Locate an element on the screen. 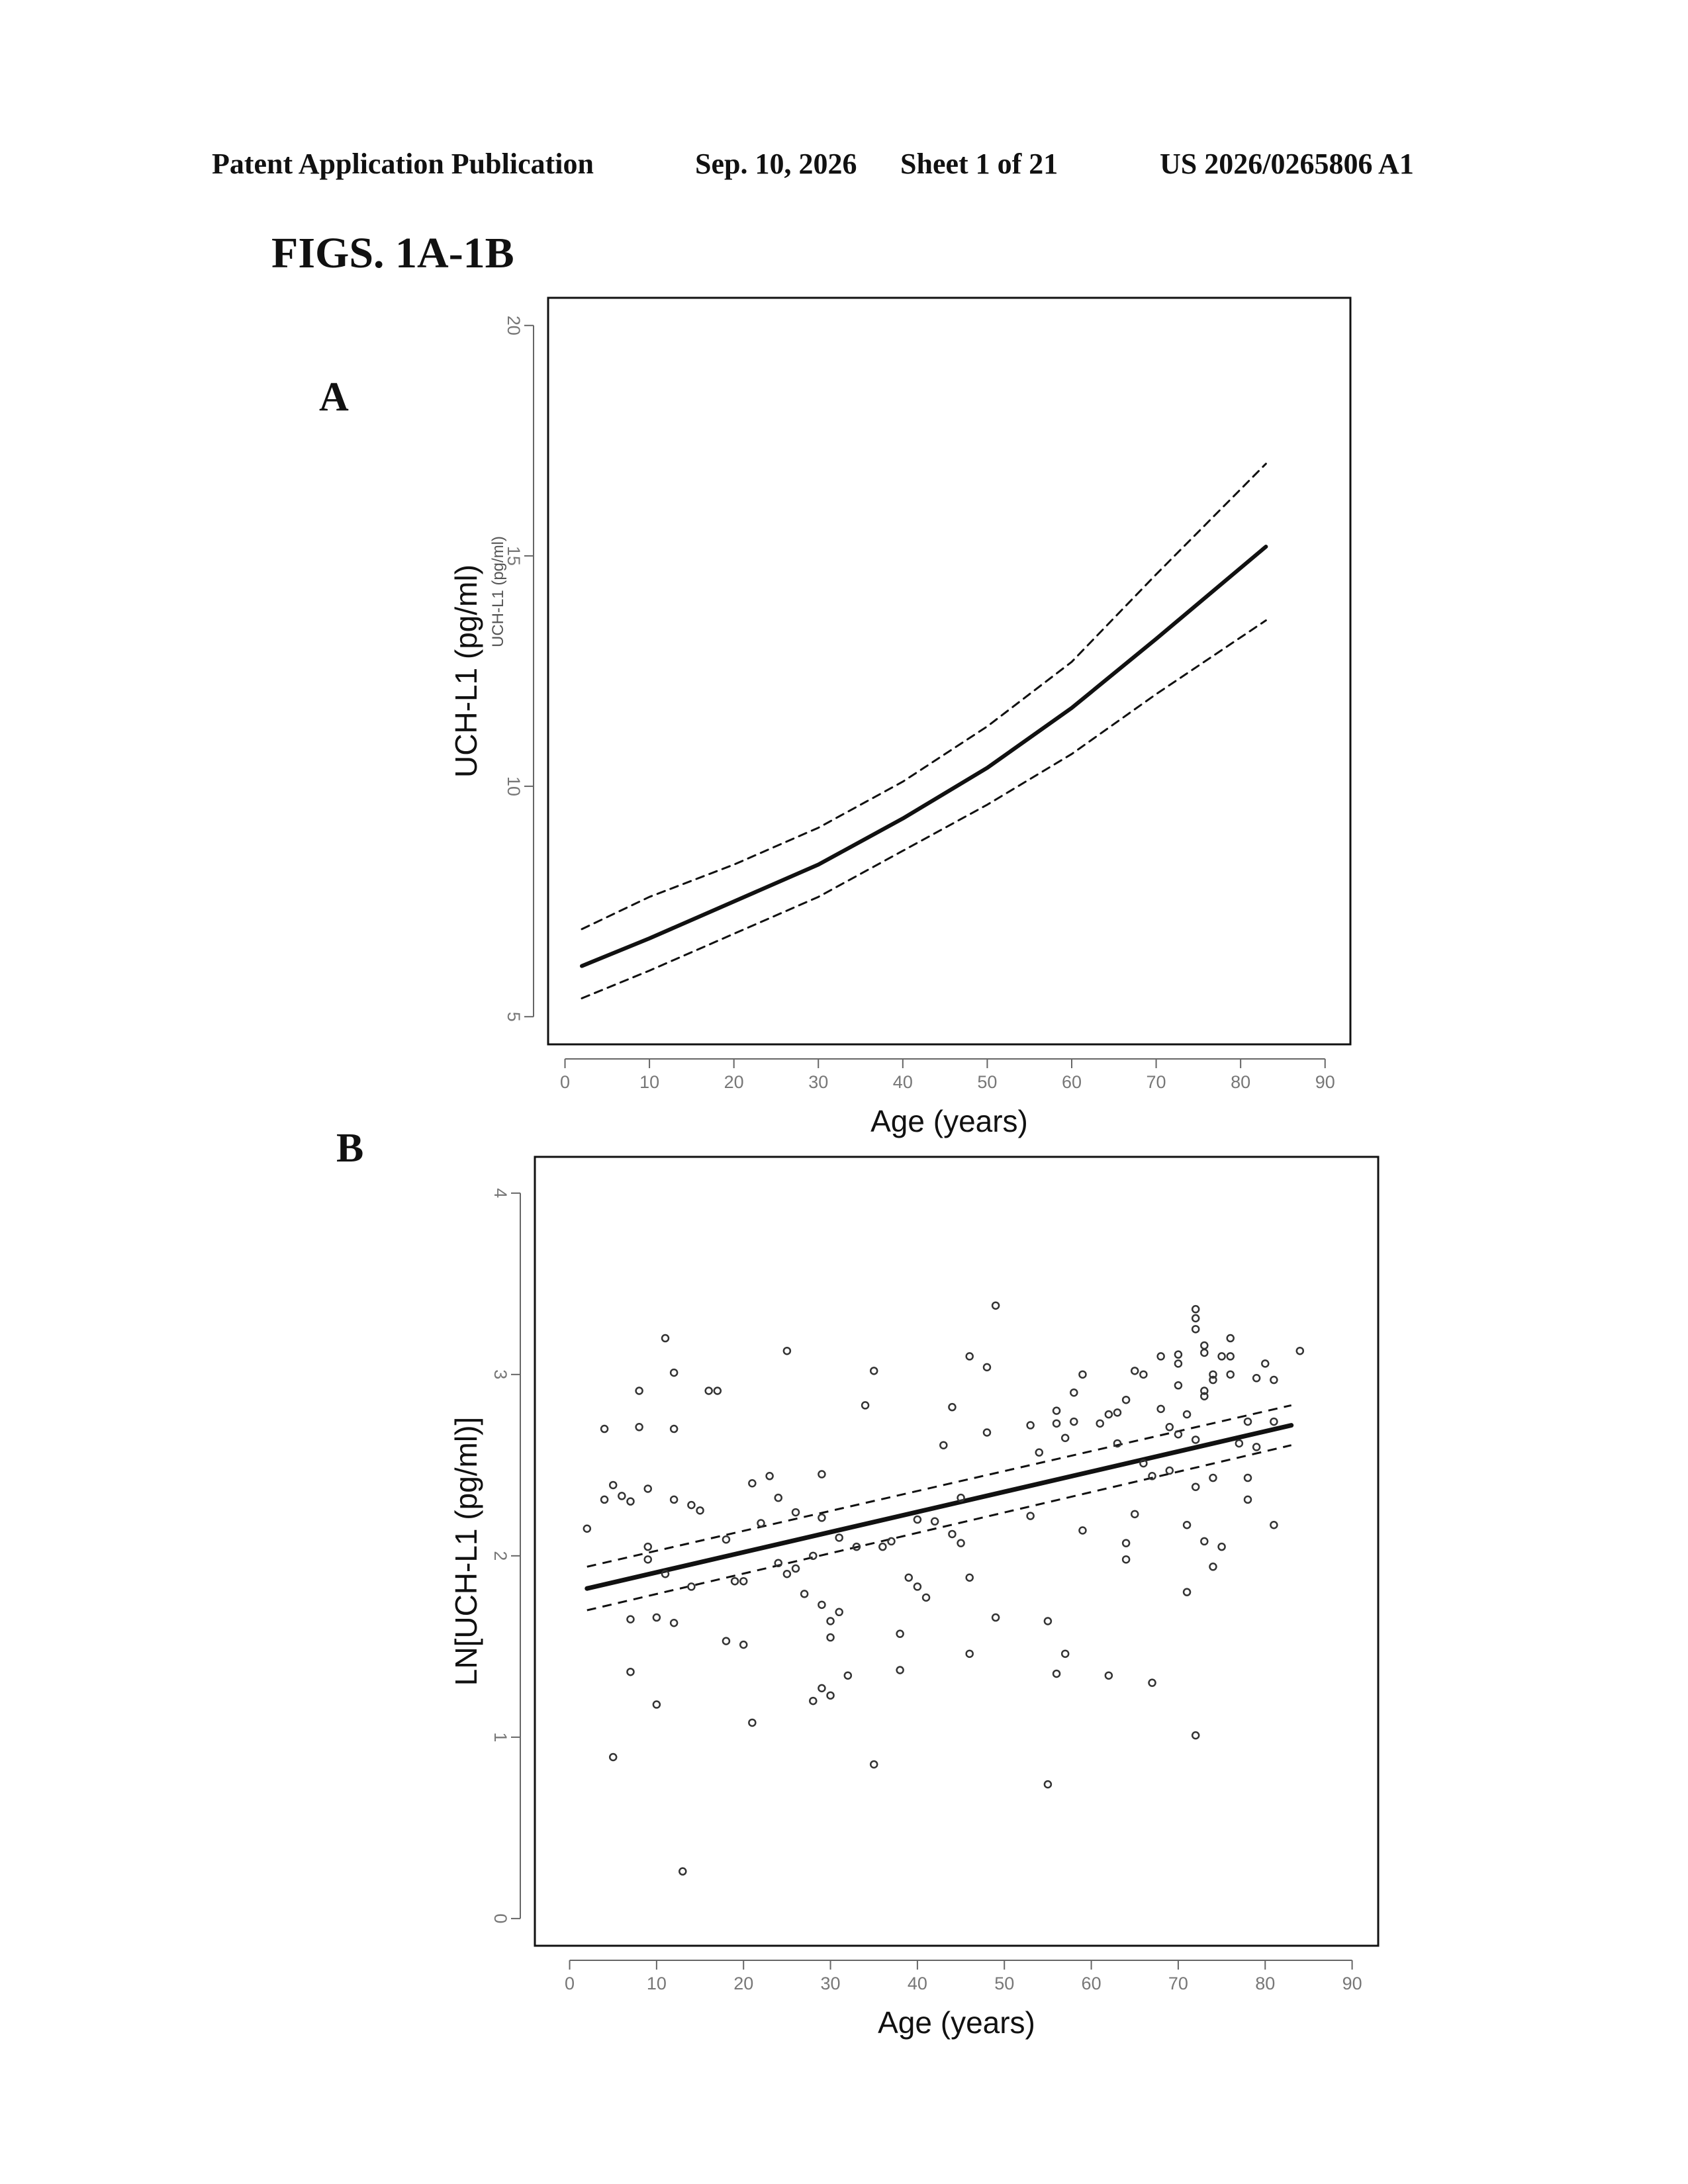  y-tick-label: 3 is located at coordinates (500, 1374).